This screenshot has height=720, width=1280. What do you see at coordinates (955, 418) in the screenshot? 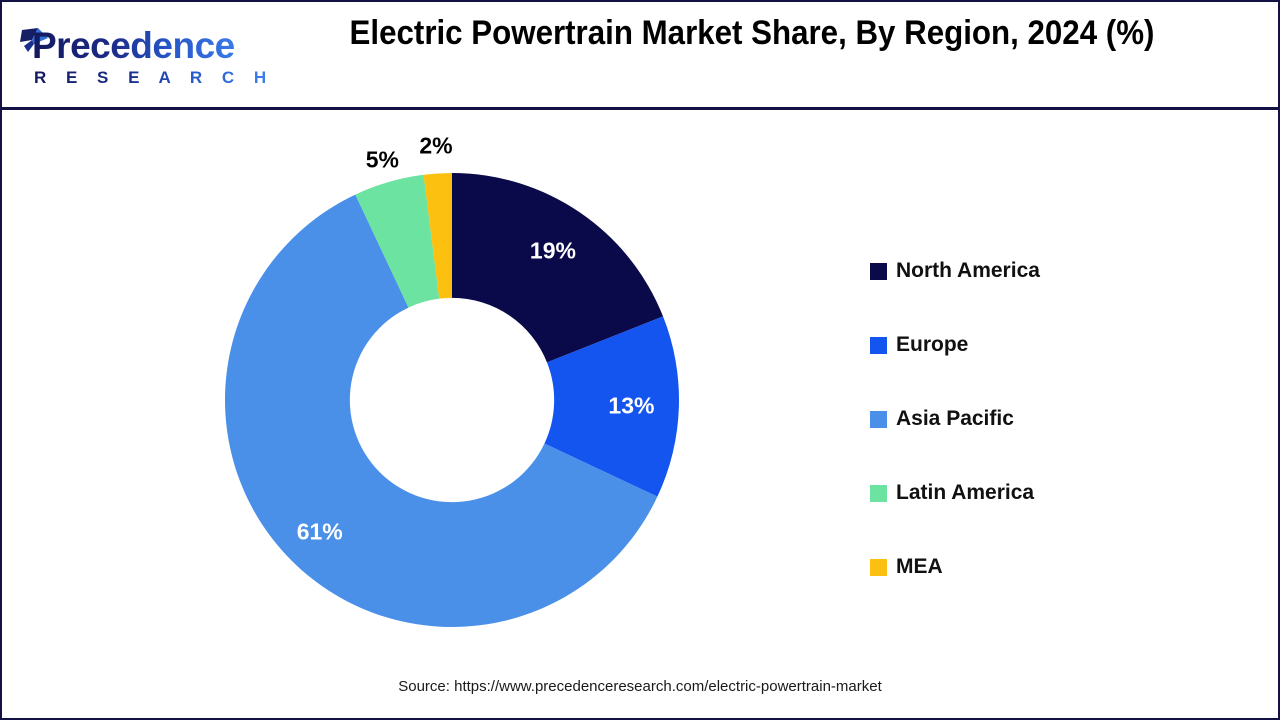
I see `legend-item-label: Asia Pacific` at bounding box center [955, 418].